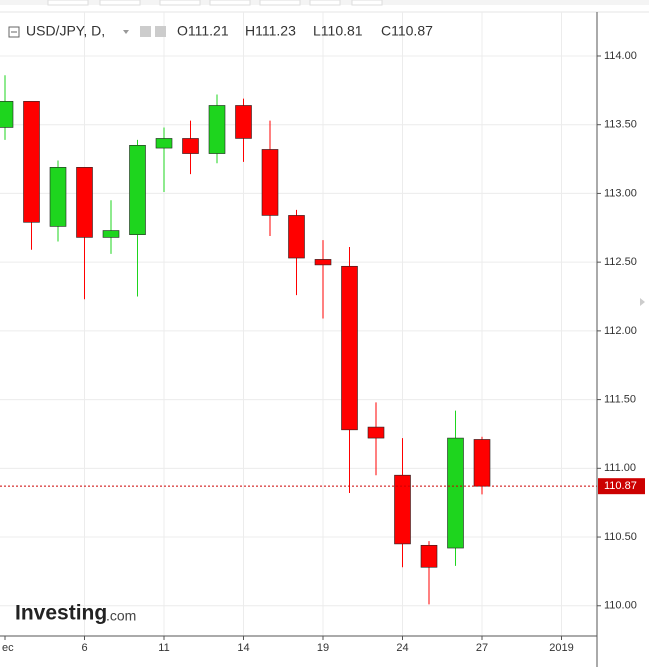 The image size is (649, 667). Describe the element at coordinates (84, 648) in the screenshot. I see `x-tick-label: 6` at that location.